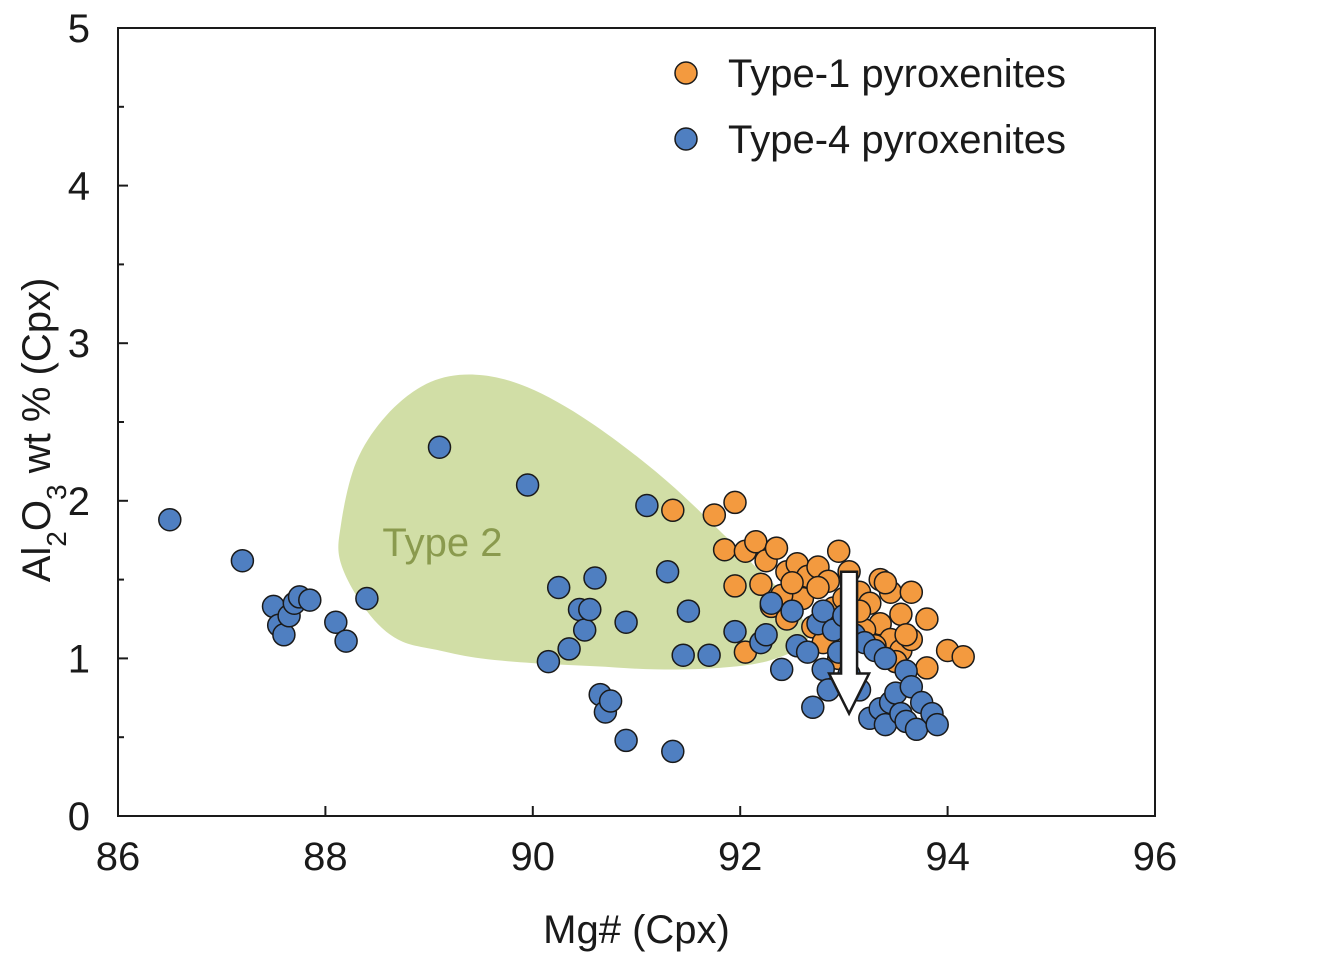 This screenshot has width=1344, height=957. What do you see at coordinates (79, 187) in the screenshot?
I see `y-tick-label: 4` at bounding box center [79, 187].